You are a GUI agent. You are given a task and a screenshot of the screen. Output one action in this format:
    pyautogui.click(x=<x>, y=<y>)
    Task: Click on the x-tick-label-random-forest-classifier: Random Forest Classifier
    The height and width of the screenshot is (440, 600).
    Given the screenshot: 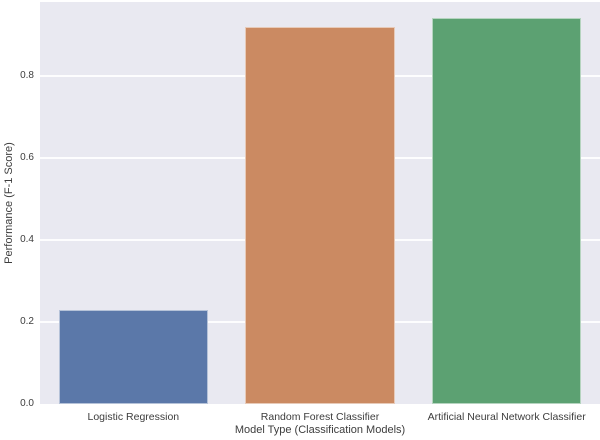 What is the action you would take?
    pyautogui.click(x=320, y=417)
    